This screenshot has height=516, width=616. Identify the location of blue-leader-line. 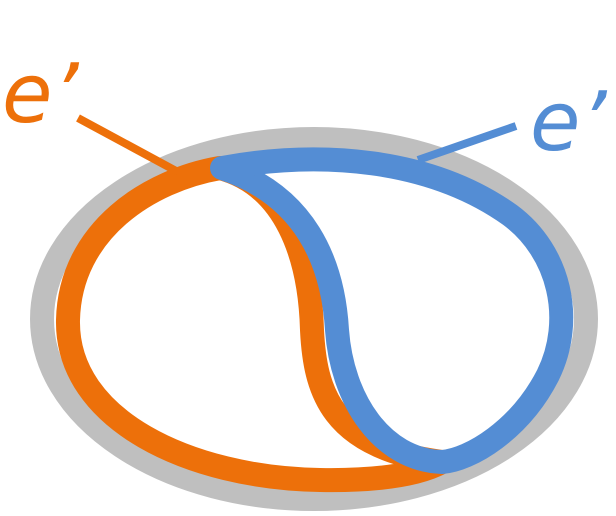
(467, 143).